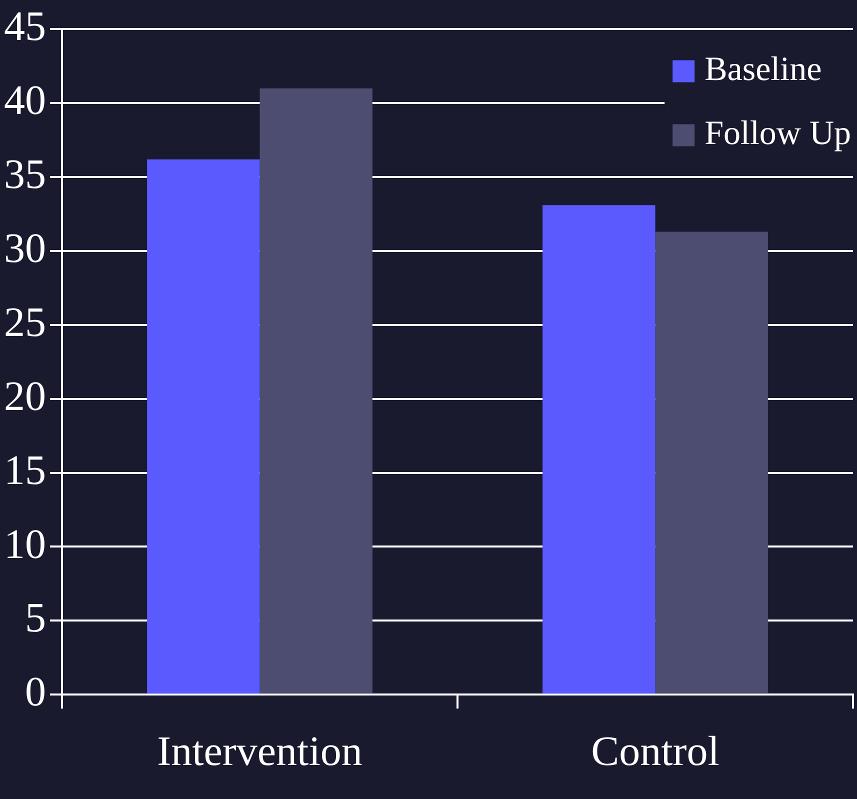 This screenshot has height=799, width=857. What do you see at coordinates (35, 693) in the screenshot?
I see `y-tick-label: 0` at bounding box center [35, 693].